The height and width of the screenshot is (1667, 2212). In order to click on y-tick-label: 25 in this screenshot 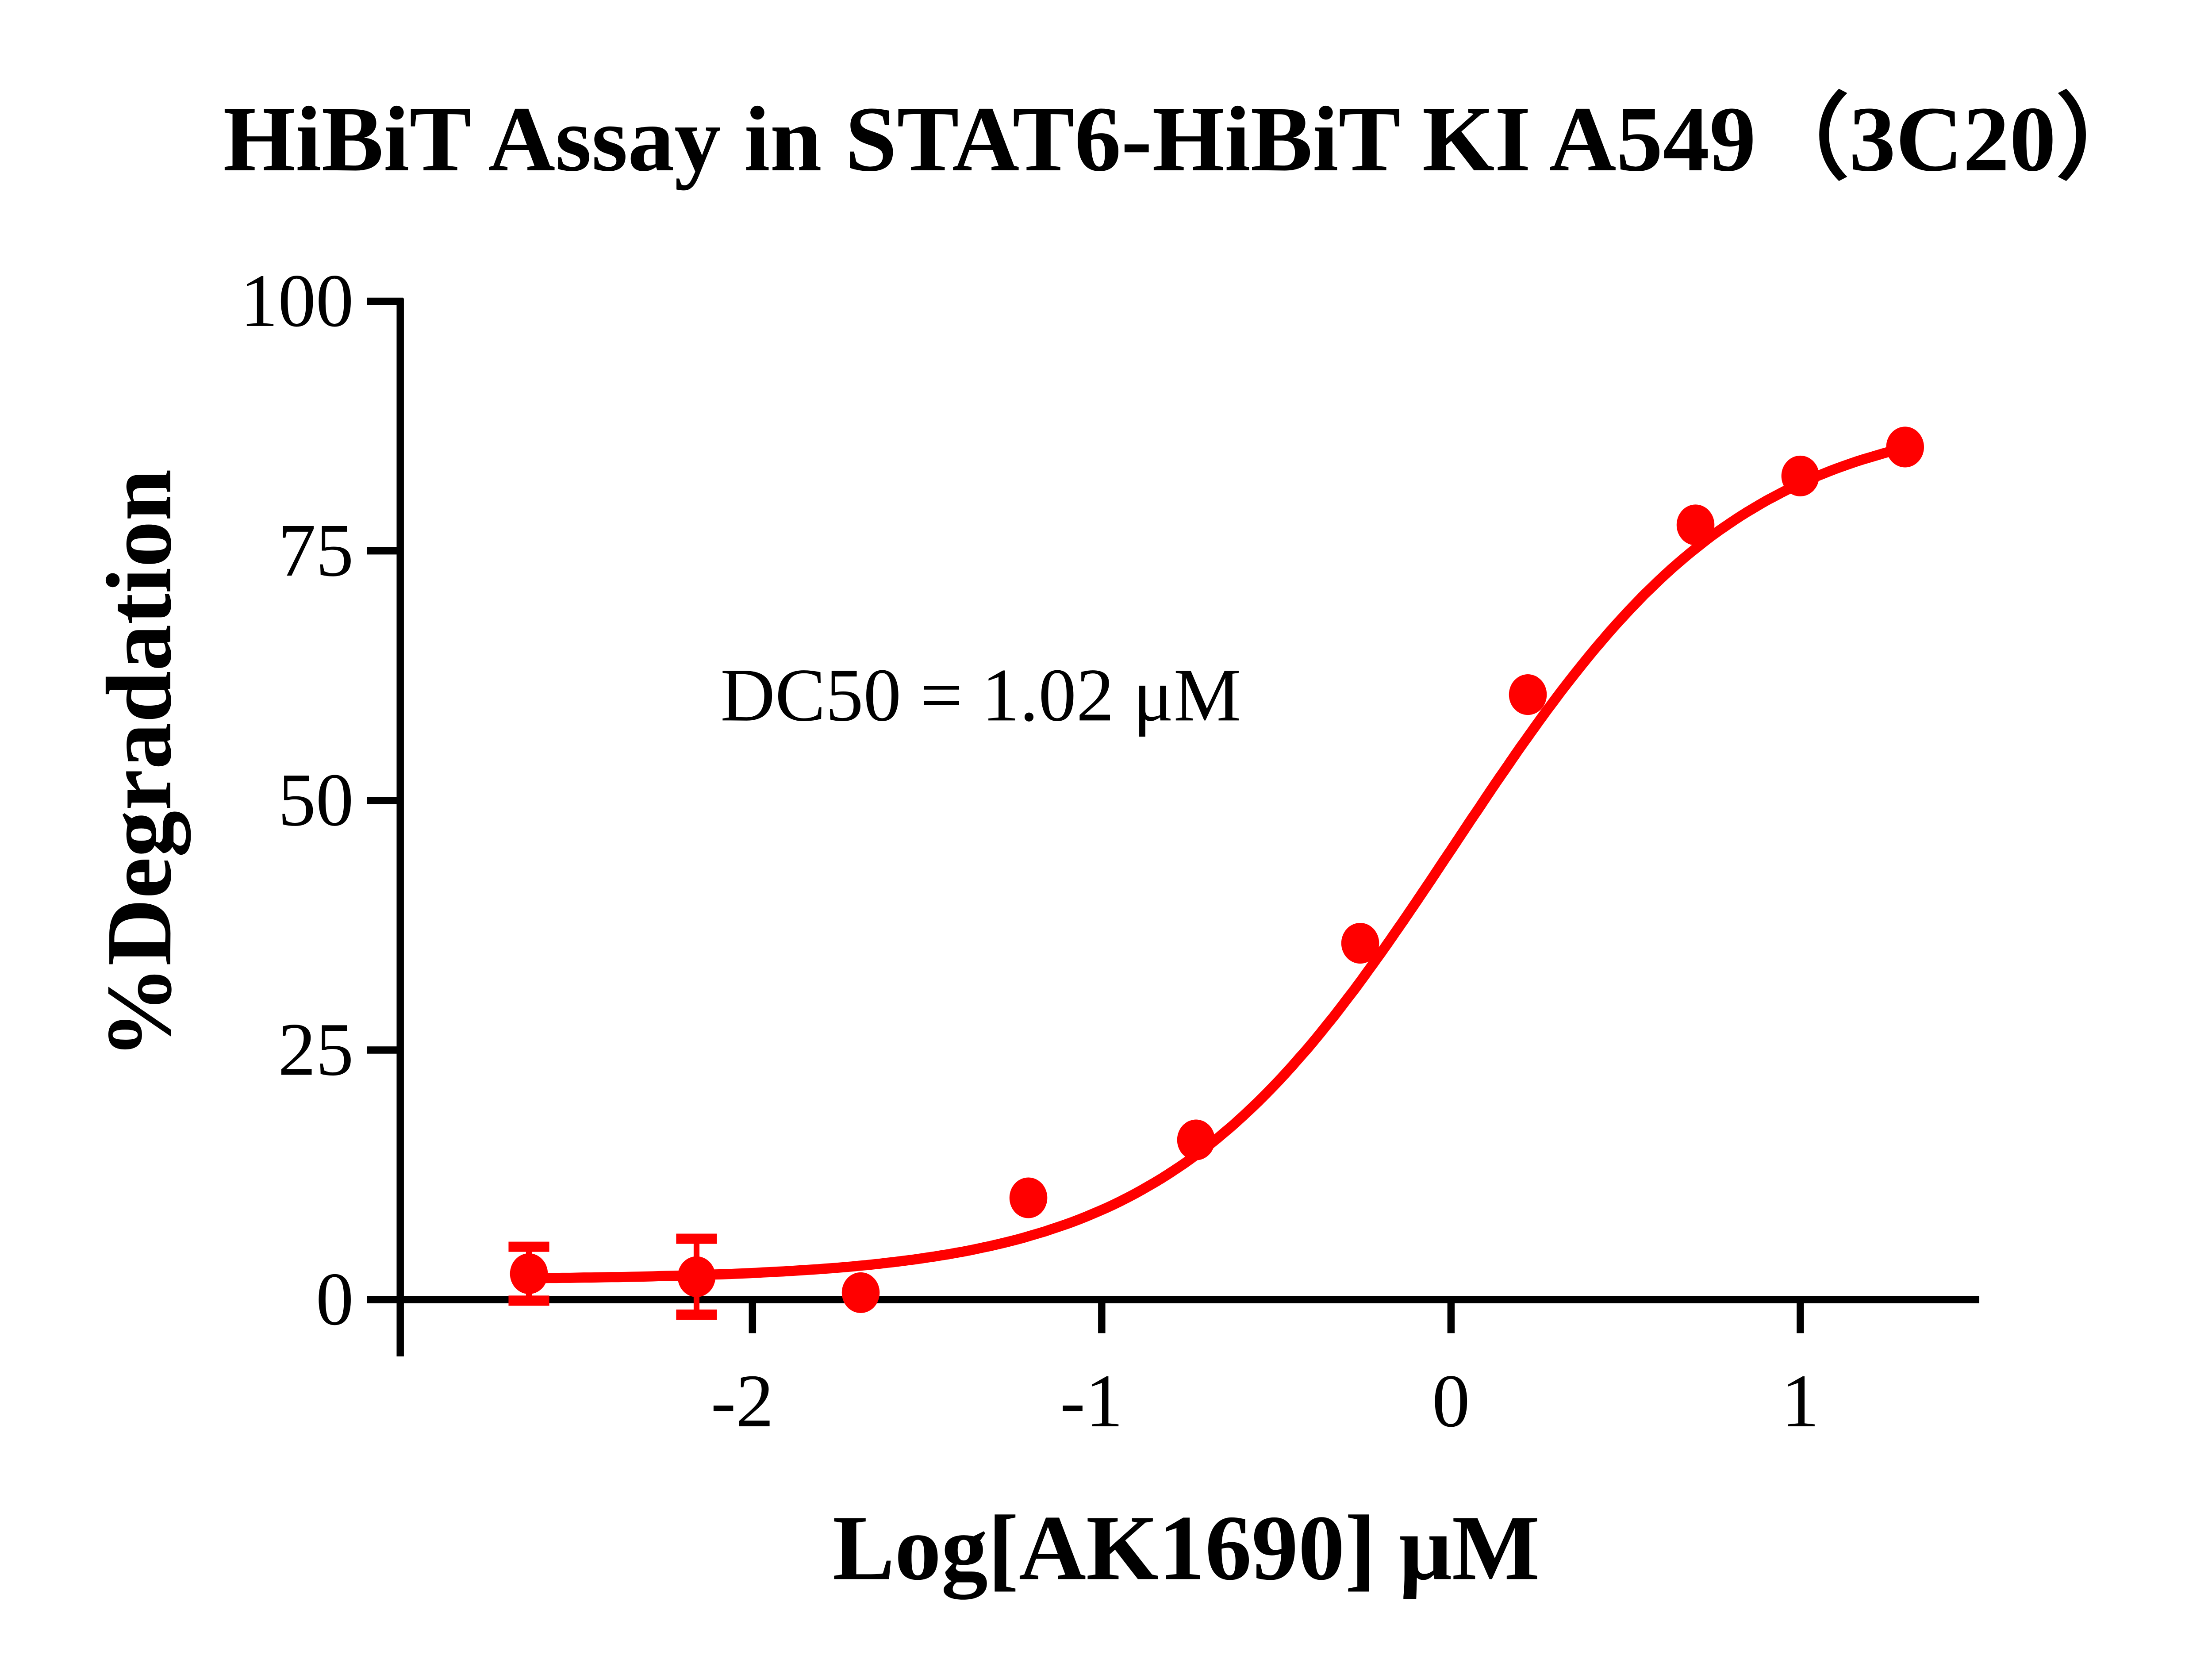, I will do `click(316, 1049)`.